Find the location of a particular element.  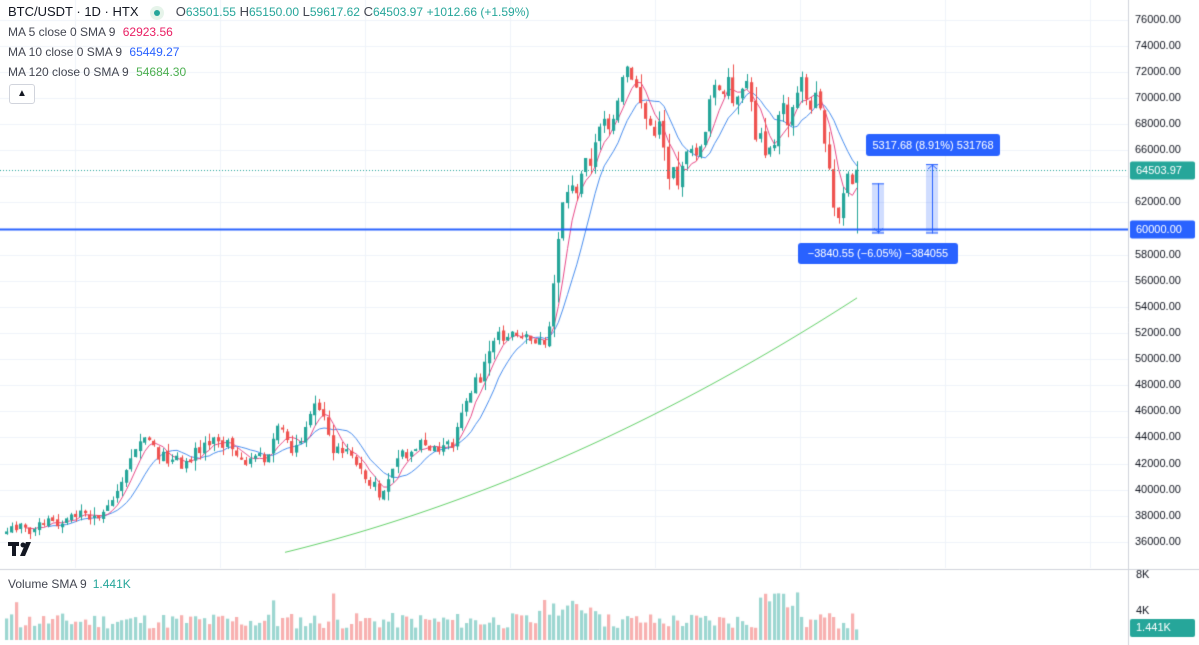

volume-label: Volume SMA 9 is located at coordinates (47, 584).